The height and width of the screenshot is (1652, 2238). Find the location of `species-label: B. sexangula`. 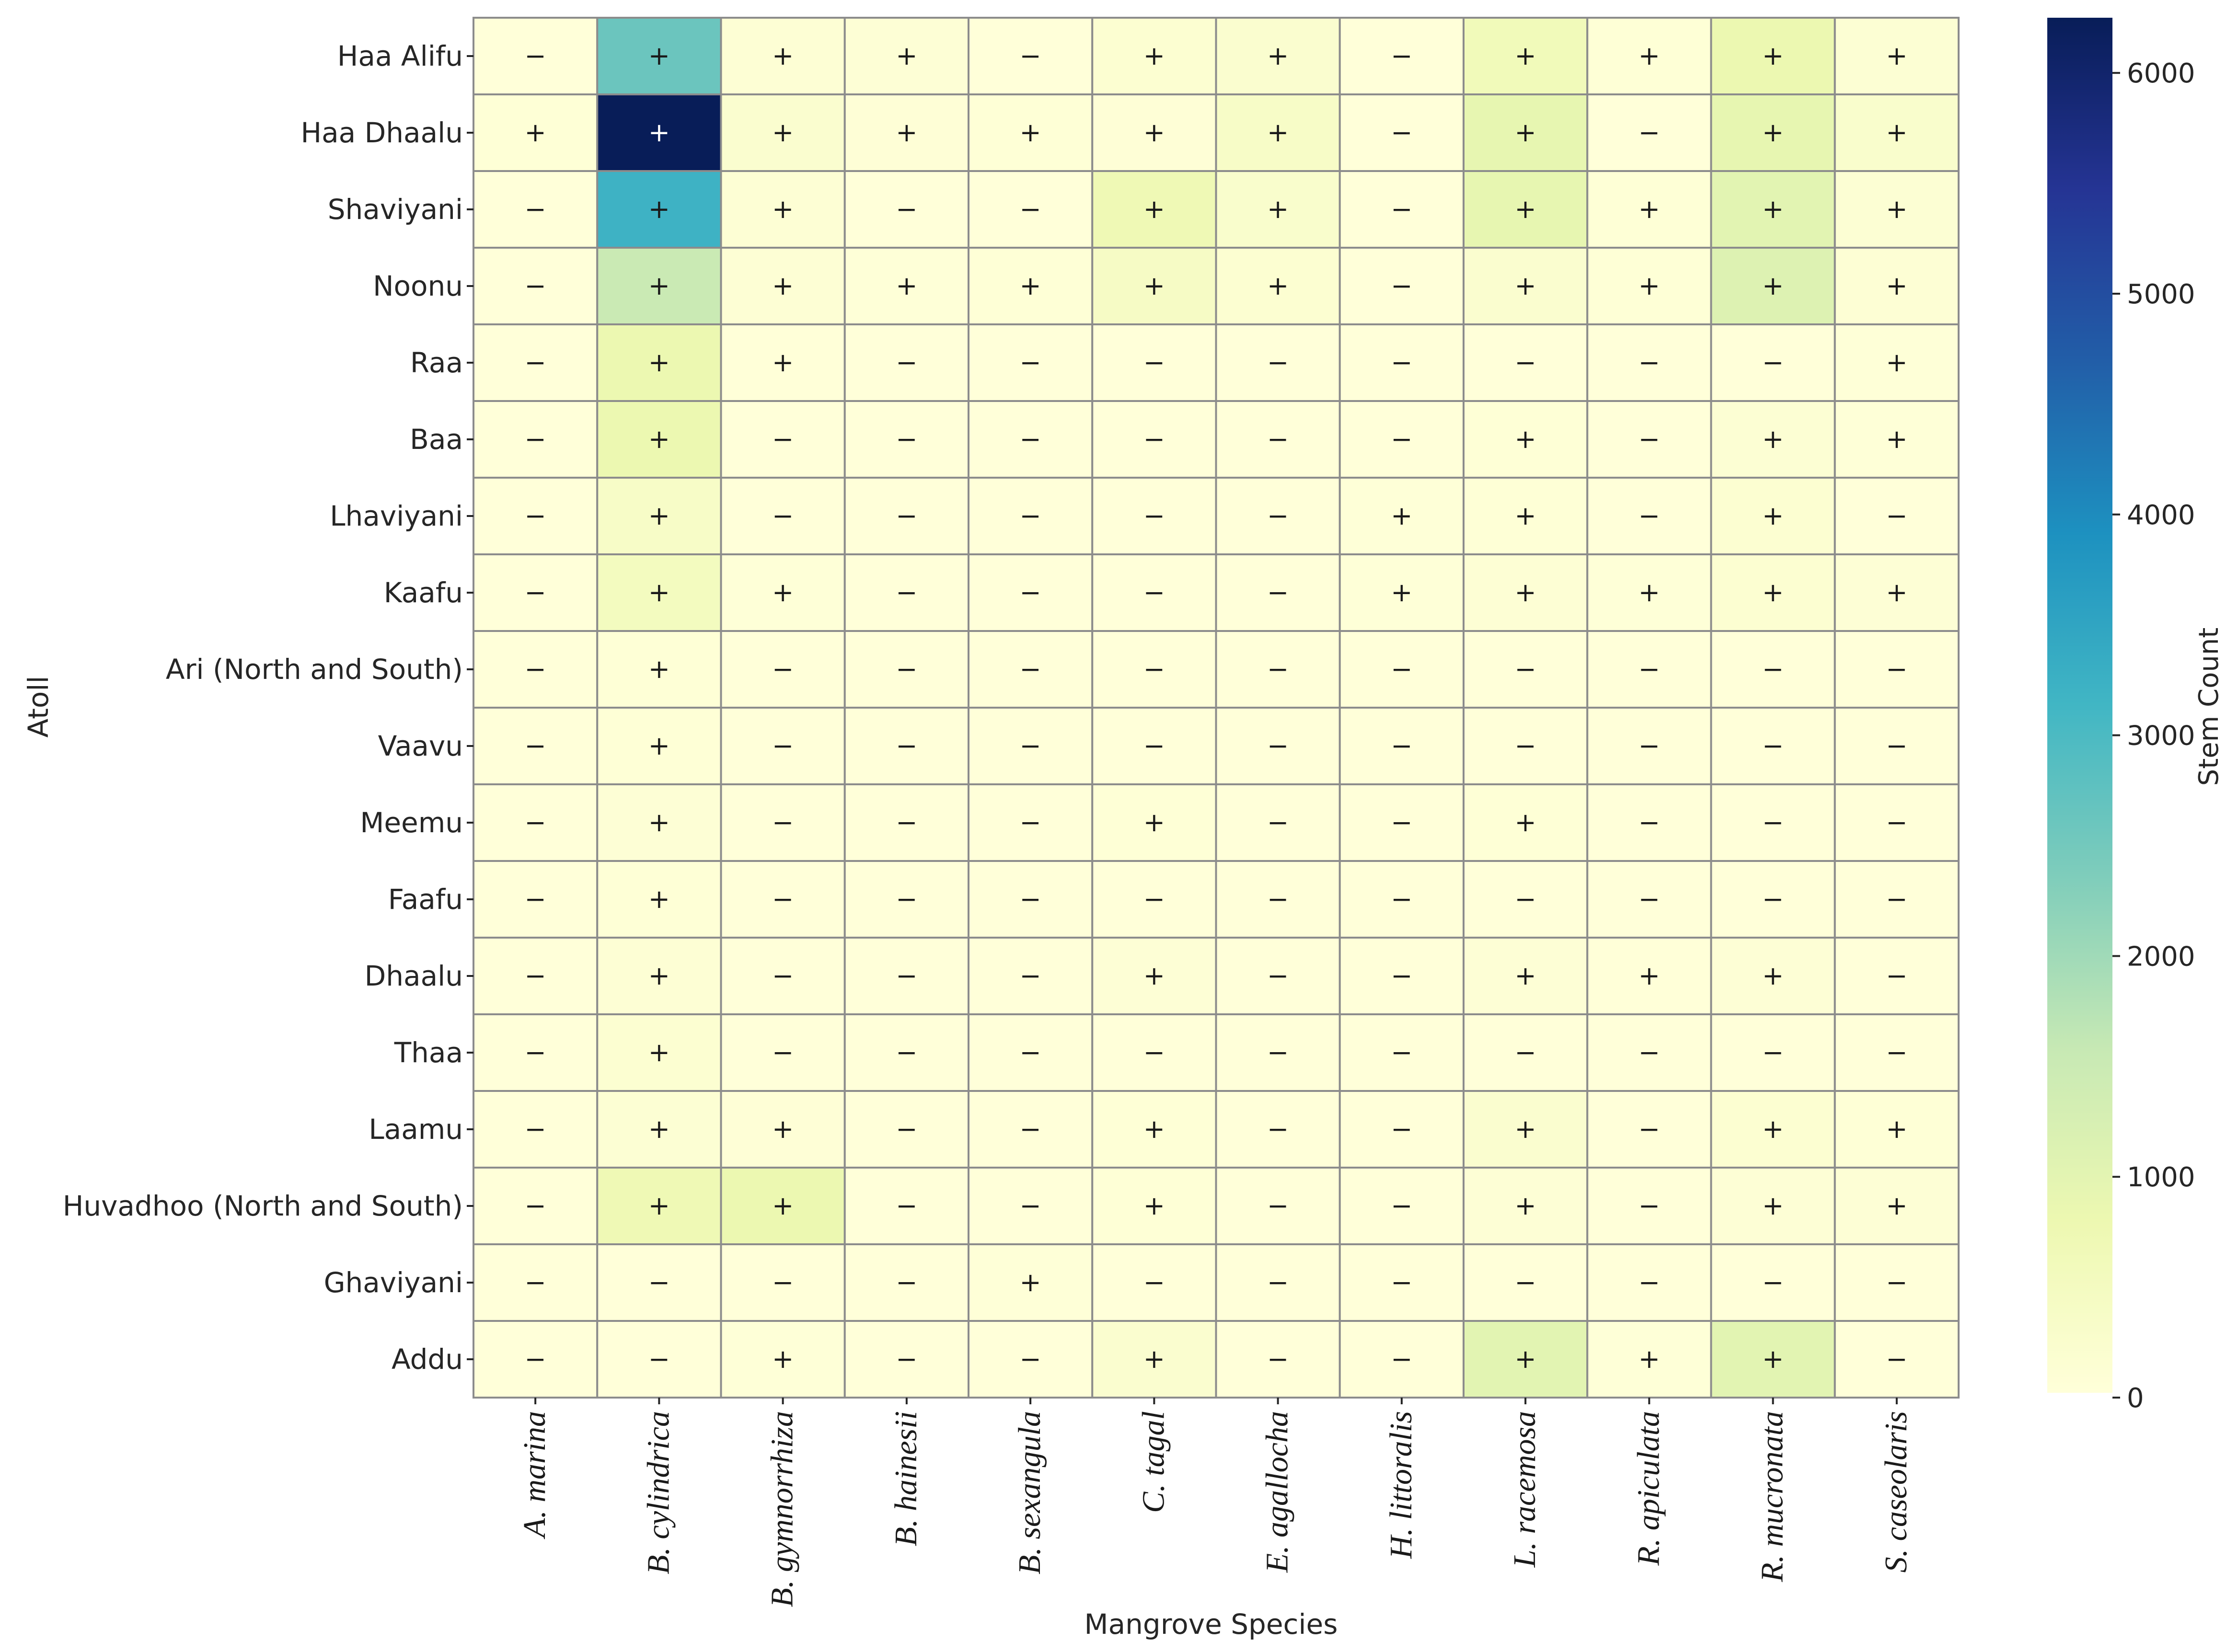

species-label: B. sexangula is located at coordinates (1029, 1492).